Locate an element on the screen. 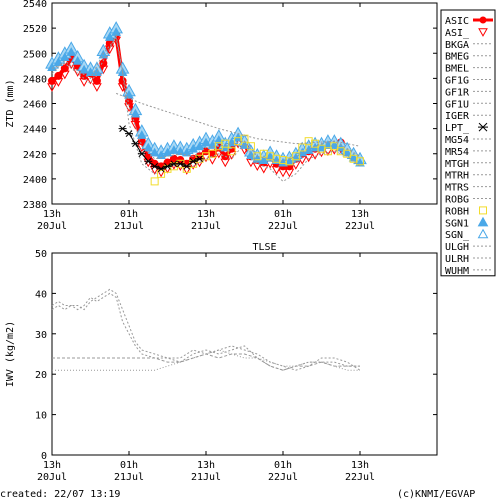  y-tick-label: 40 is located at coordinates (41, 294).